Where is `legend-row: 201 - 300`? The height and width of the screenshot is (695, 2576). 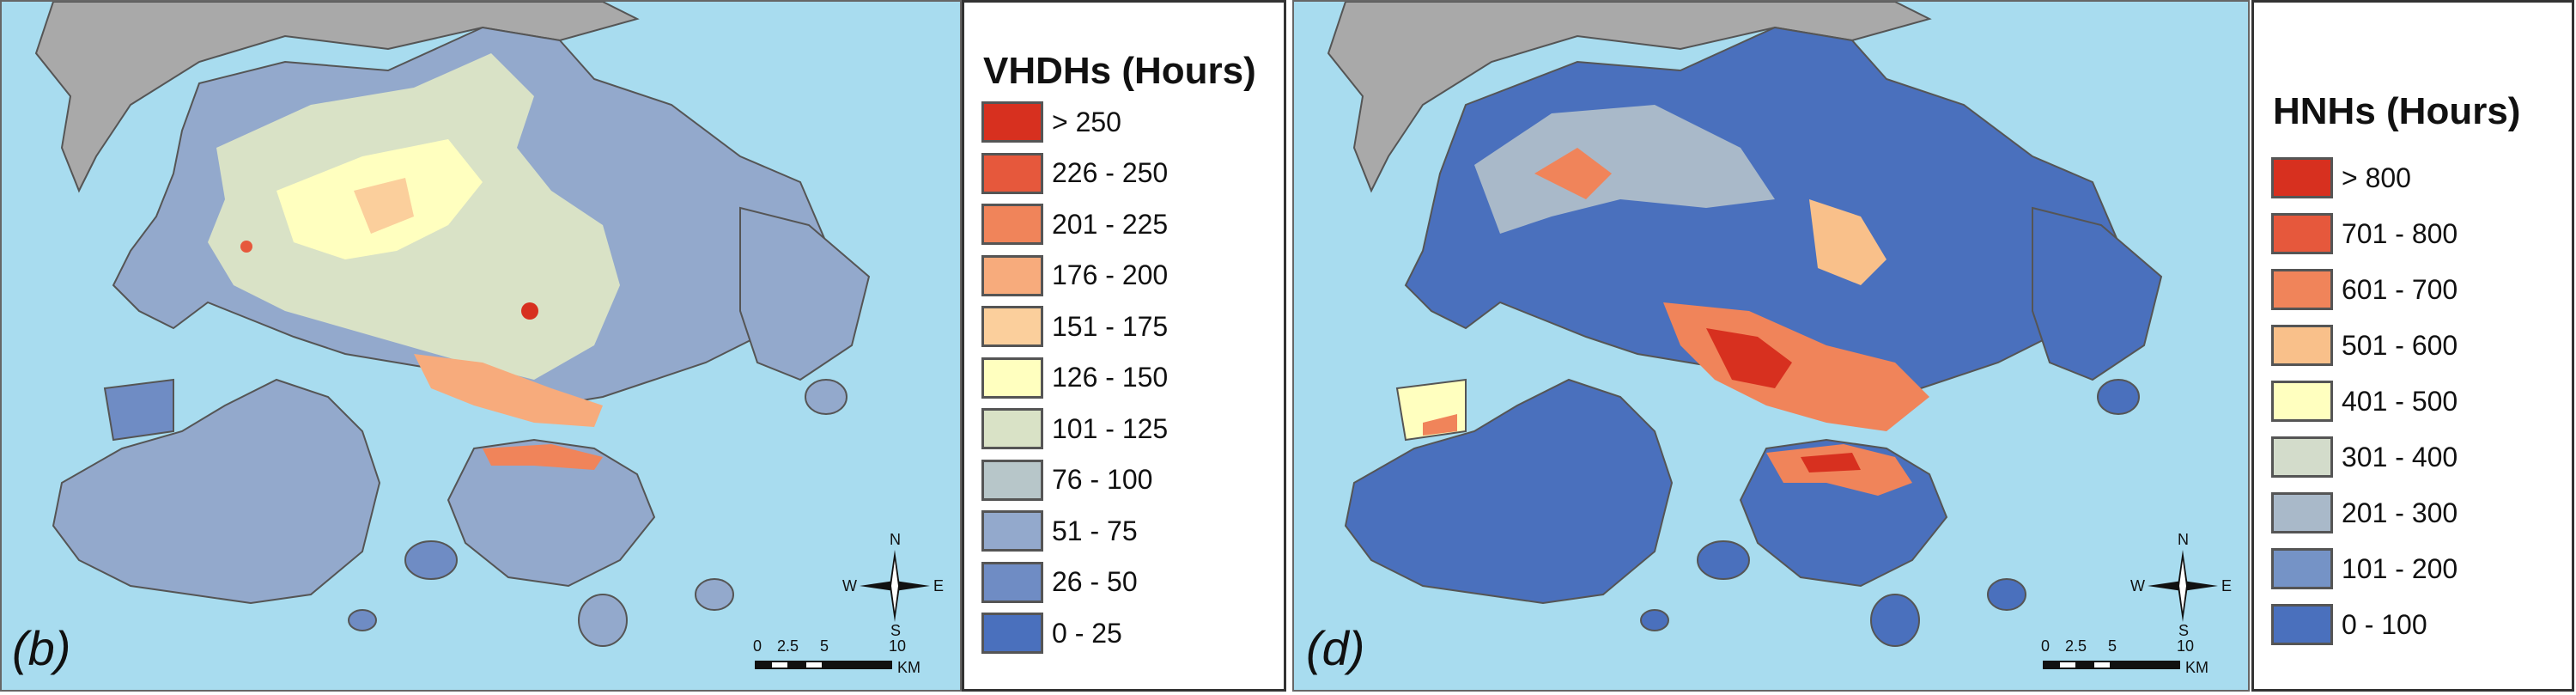
legend-row: 201 - 300 is located at coordinates (2364, 513).